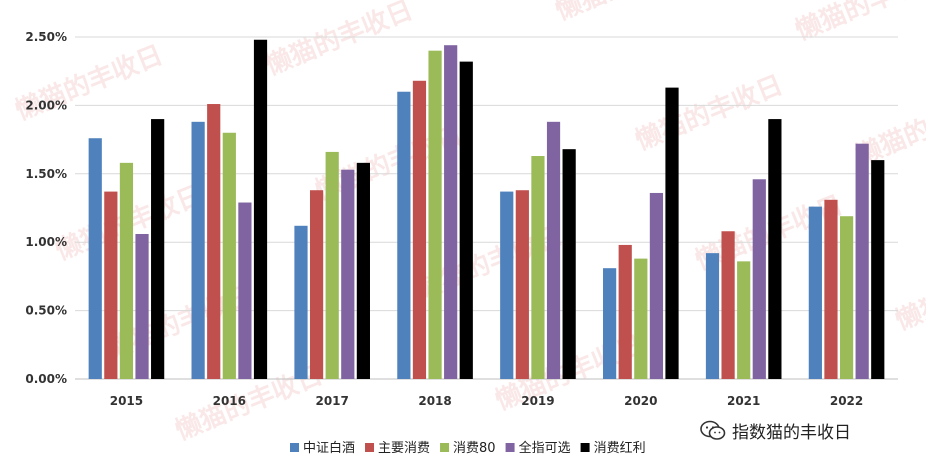 Image resolution: width=926 pixels, height=476 pixels. Describe the element at coordinates (46, 379) in the screenshot. I see `y-tick-label: 0.00%` at that location.